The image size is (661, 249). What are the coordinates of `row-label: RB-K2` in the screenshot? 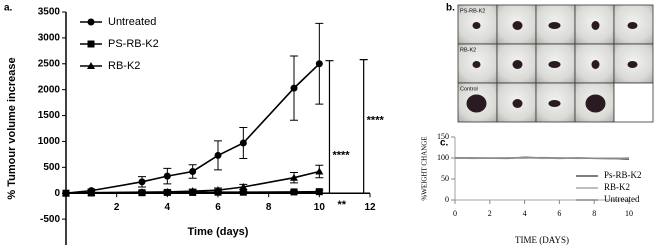 It's located at (468, 50).